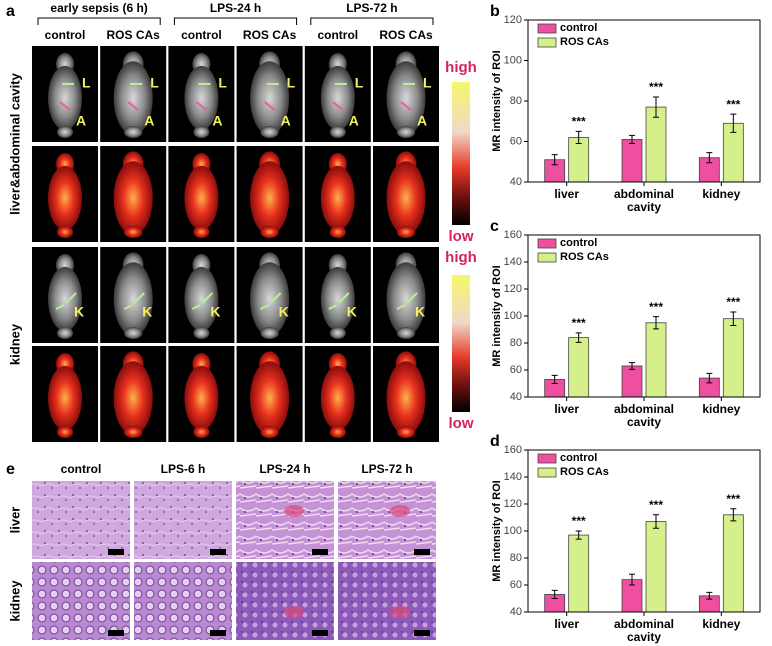 This screenshot has height=646, width=772. Describe the element at coordinates (516, 370) in the screenshot. I see `y-tick-label: 60` at that location.